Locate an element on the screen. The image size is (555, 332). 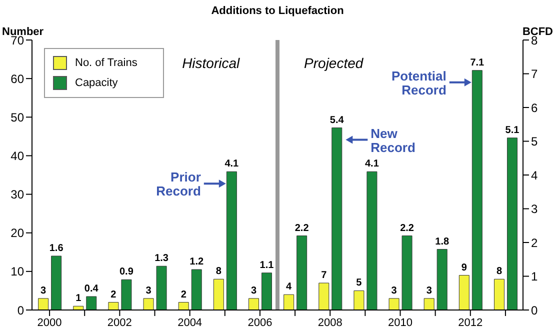
x-tick-label: 2010 is located at coordinates (400, 322).